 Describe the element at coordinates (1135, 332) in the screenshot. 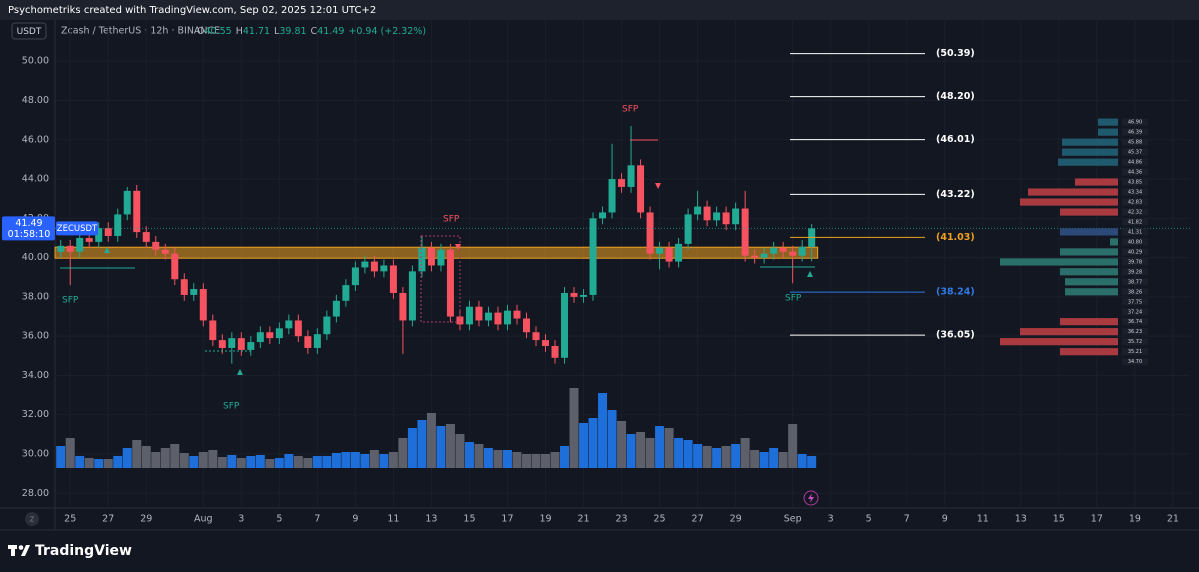

I see `order-book-price: 36.23` at that location.